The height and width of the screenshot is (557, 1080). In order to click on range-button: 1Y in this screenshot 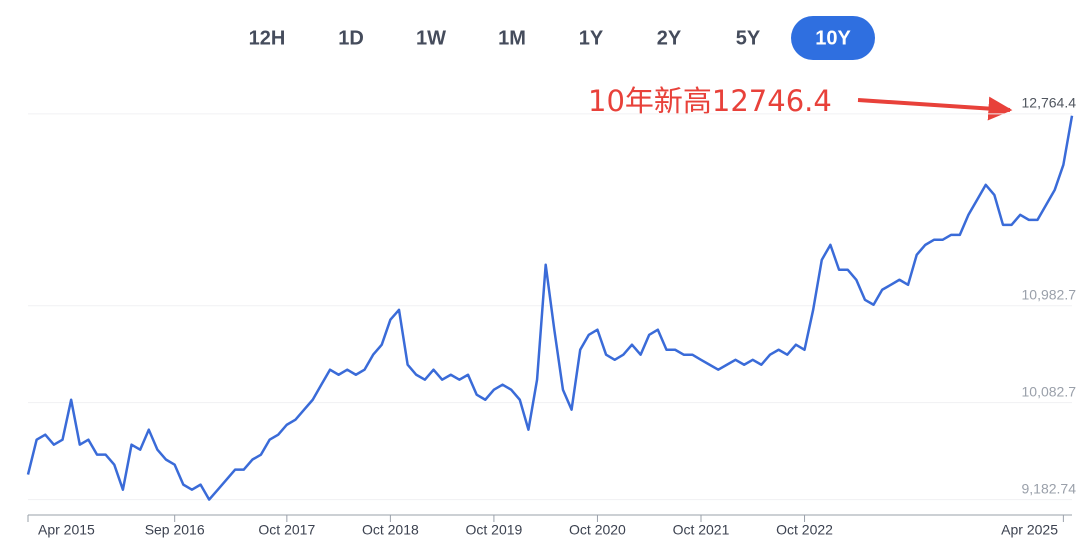, I will do `click(591, 38)`.